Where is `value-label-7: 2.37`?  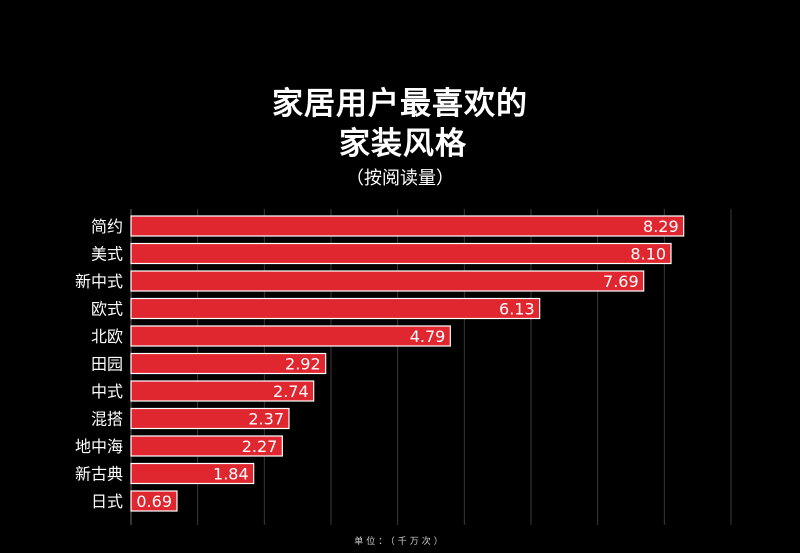
value-label-7: 2.37 is located at coordinates (266, 419).